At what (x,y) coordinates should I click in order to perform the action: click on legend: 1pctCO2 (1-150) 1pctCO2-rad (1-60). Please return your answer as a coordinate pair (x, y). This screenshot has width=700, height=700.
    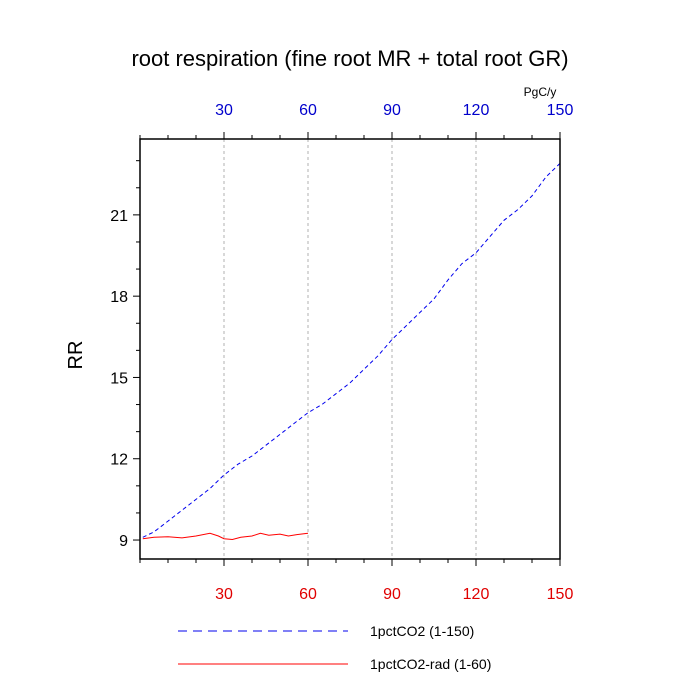
    Looking at the image, I should click on (334, 647).